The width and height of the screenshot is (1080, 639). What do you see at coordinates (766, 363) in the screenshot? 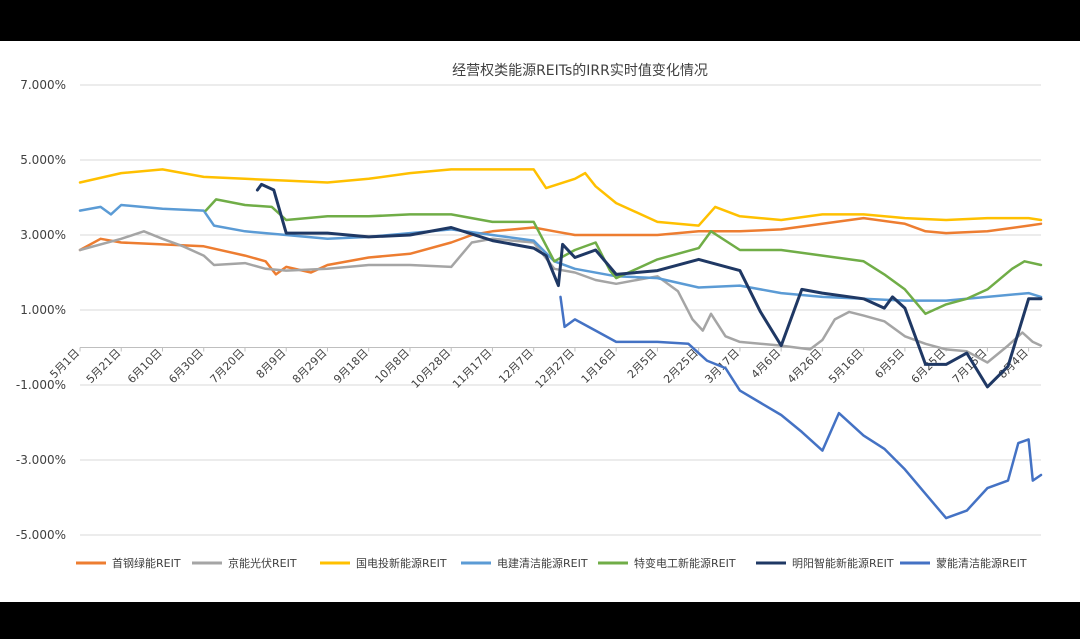
I see `x-tick-label: 4月6日` at bounding box center [766, 363].